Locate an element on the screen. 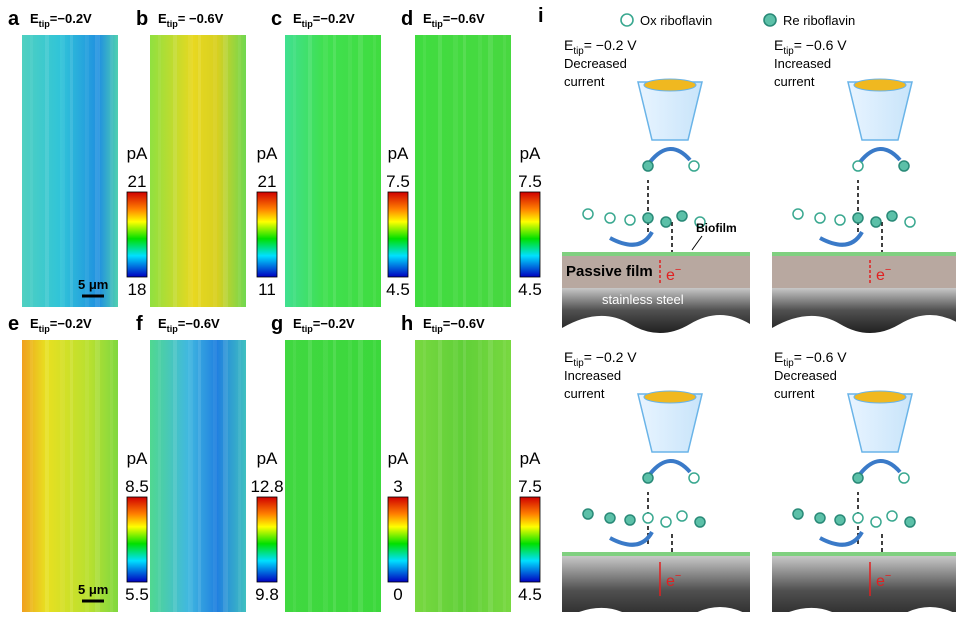 The image size is (956, 617). biofilm-pointer is located at coordinates (697, 243).